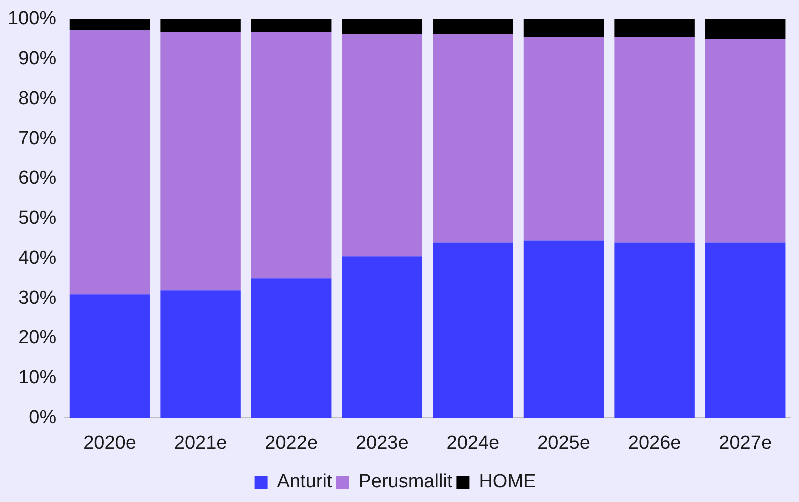 The width and height of the screenshot is (799, 502). What do you see at coordinates (291, 443) in the screenshot?
I see `x-tick-label: 2022e` at bounding box center [291, 443].